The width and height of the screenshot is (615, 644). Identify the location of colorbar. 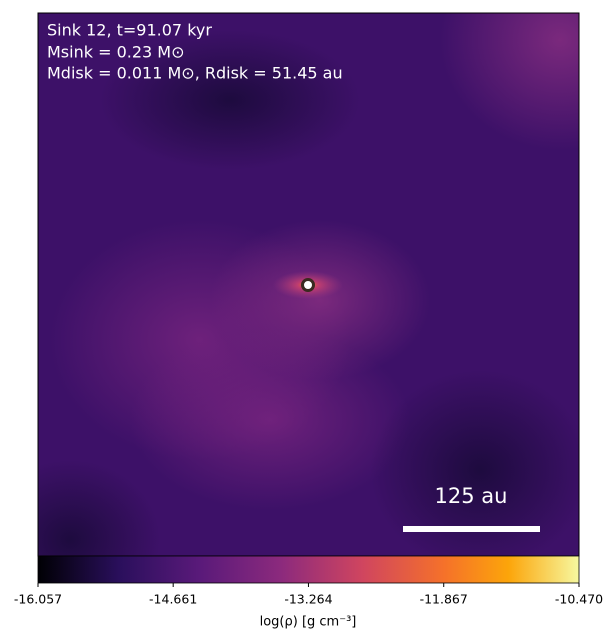
(308, 569).